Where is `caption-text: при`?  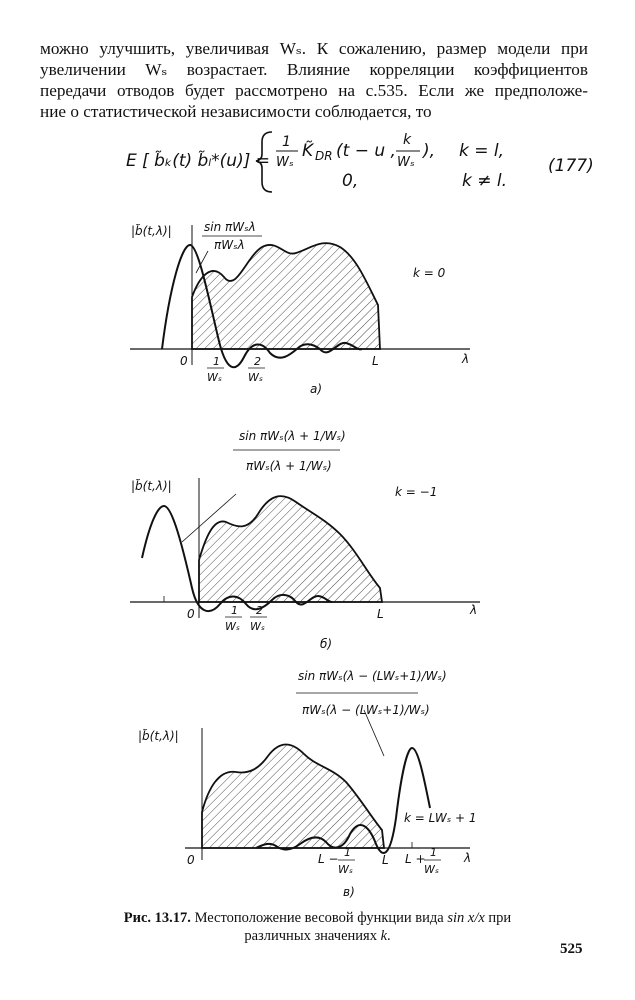 caption-text: при is located at coordinates (498, 918).